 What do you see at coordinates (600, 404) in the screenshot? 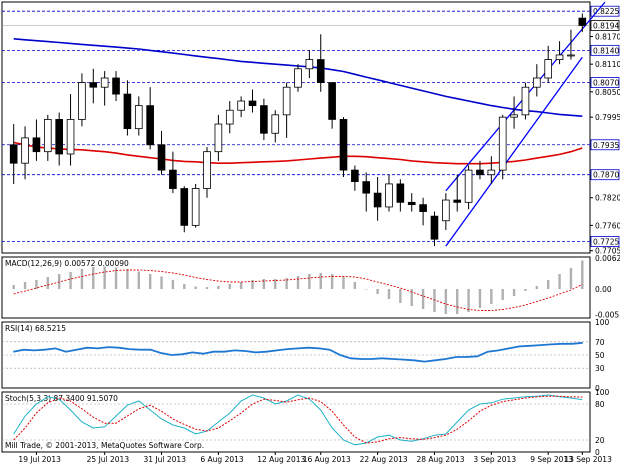
I see `stoch-axis-label: 80` at bounding box center [600, 404].